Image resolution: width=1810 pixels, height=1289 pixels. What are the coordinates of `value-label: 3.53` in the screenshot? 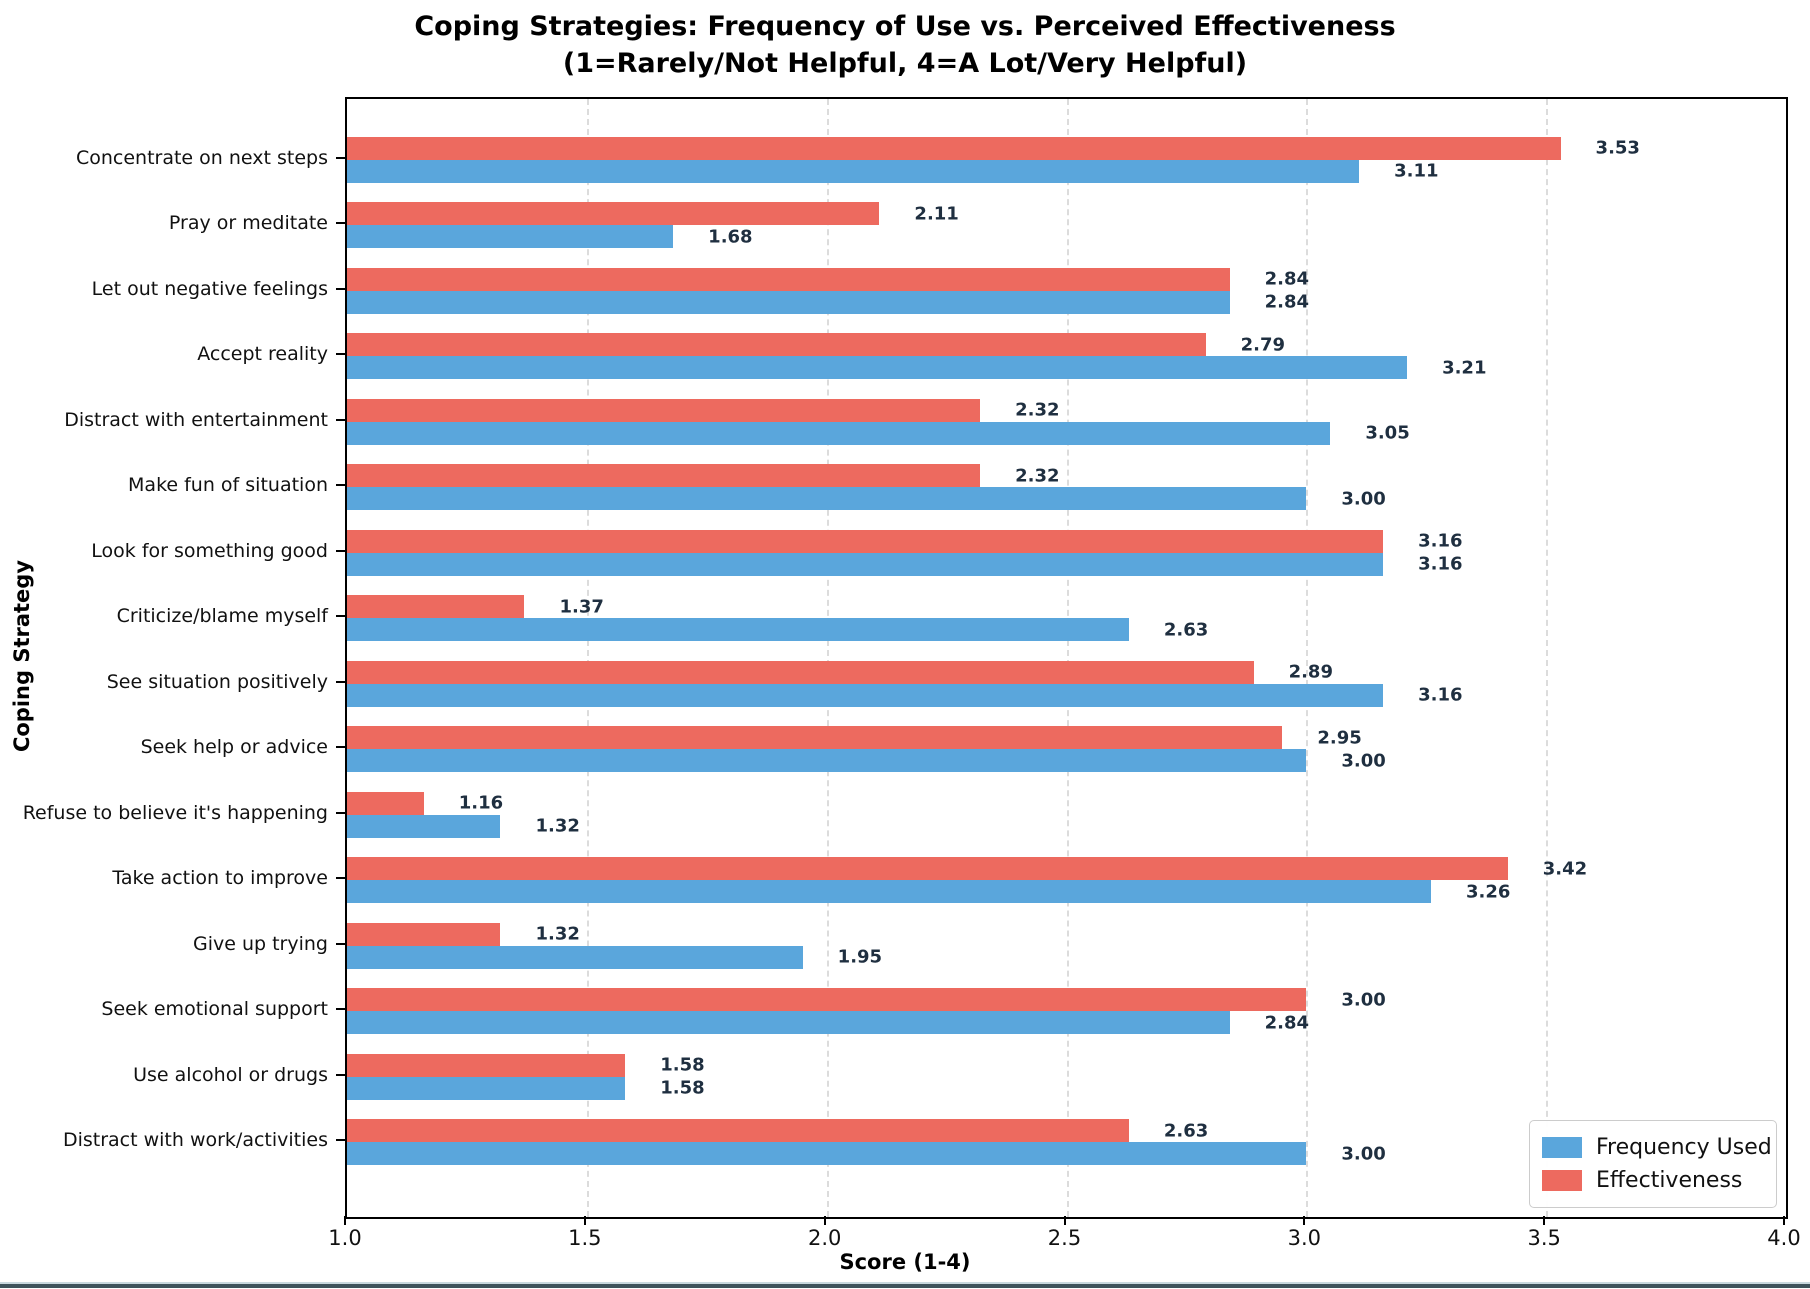 It's located at (1617, 148).